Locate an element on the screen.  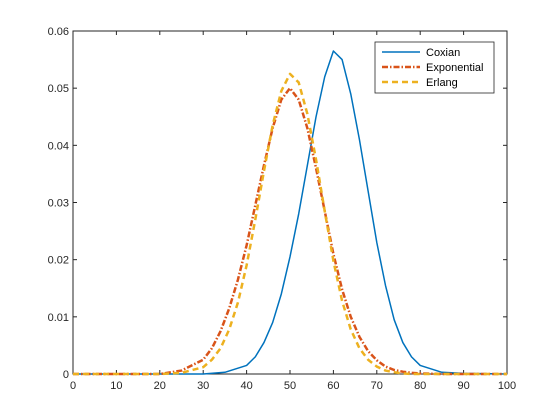
y-tick-label: 0 is located at coordinates (66, 375).